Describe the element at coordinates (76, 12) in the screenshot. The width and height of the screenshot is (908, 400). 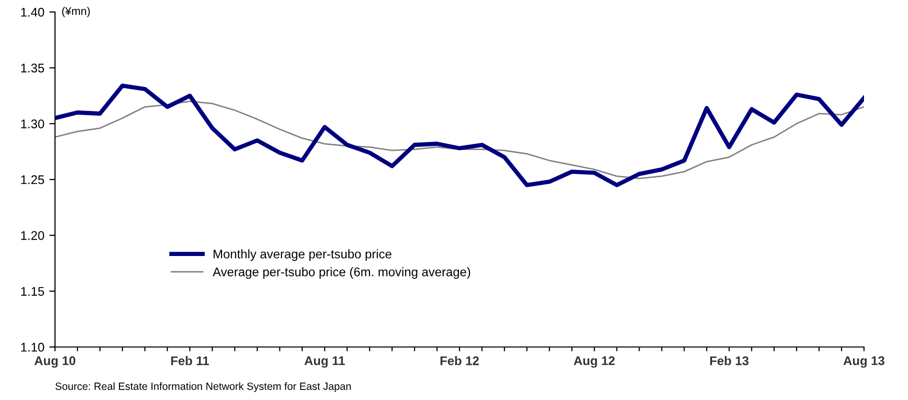
I see `y-axis-title: (¥mn)` at that location.